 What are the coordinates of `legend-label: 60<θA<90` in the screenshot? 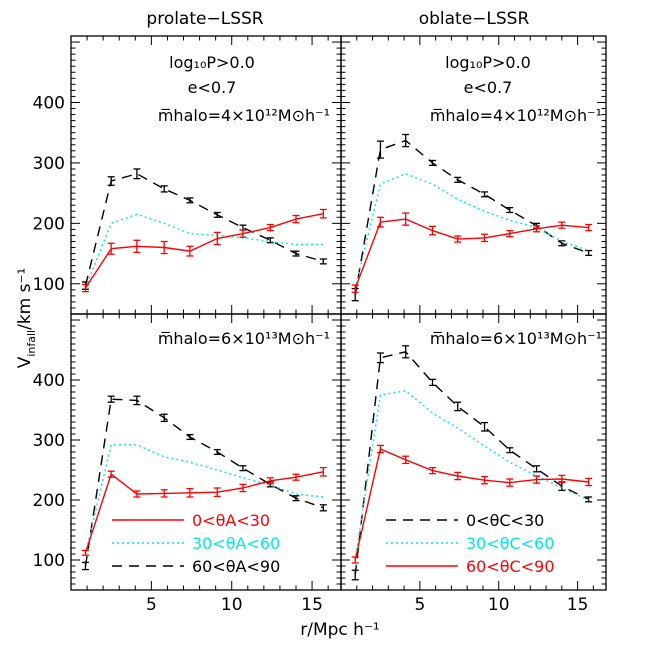 It's located at (236, 566).